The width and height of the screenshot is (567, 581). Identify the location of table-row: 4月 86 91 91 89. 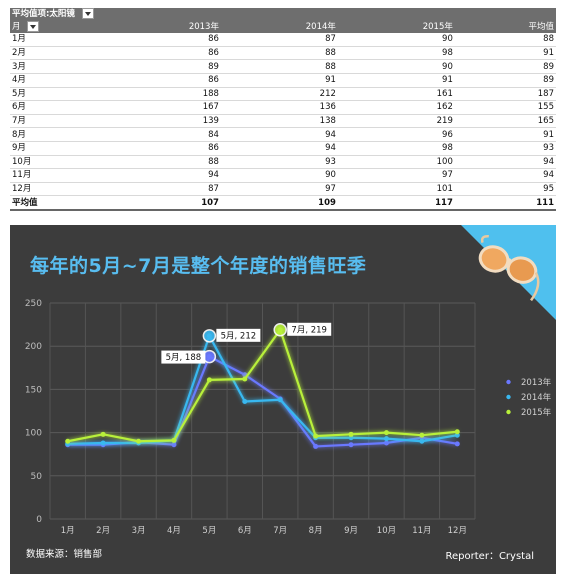
(283, 80).